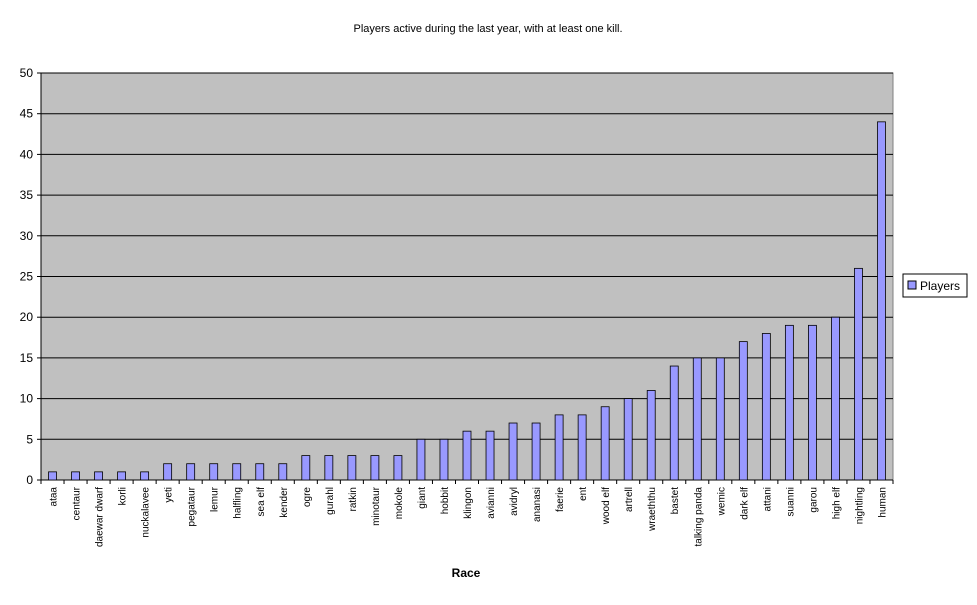 Image resolution: width=977 pixels, height=605 pixels. Describe the element at coordinates (27, 236) in the screenshot. I see `y-tick-label: 30` at that location.